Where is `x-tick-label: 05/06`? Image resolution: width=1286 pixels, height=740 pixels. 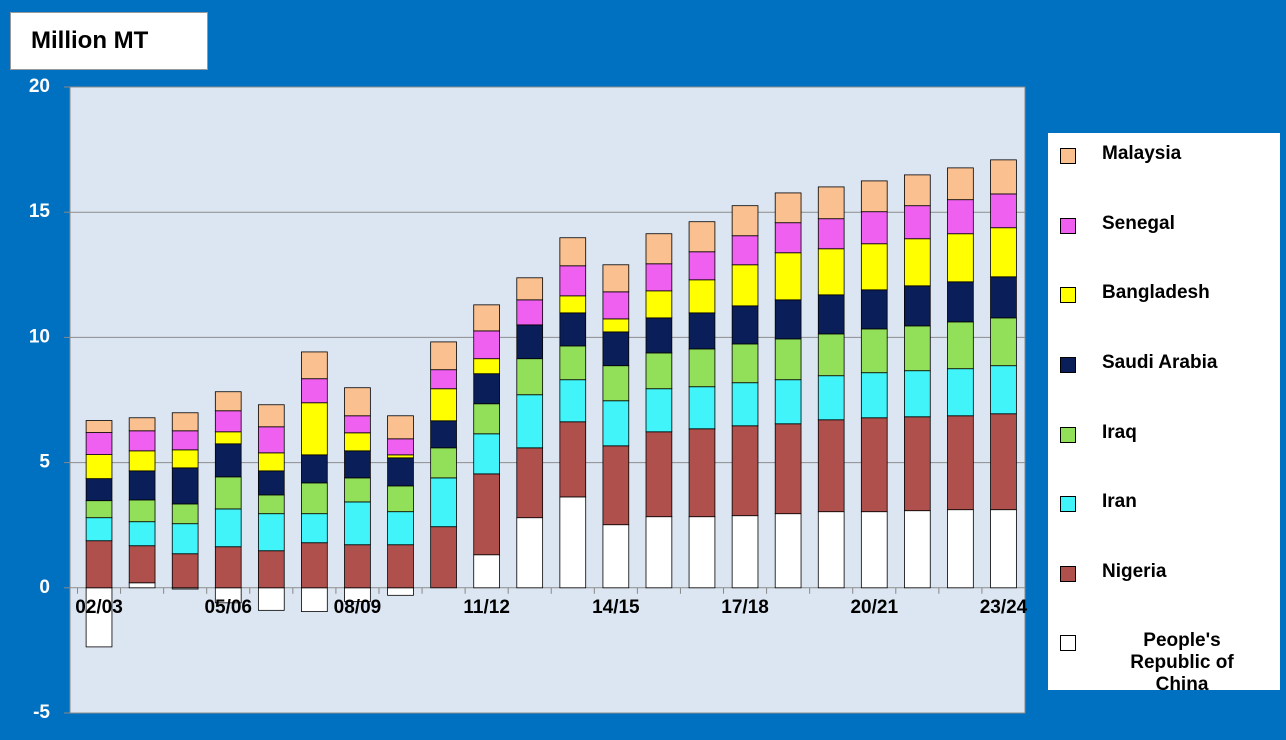 x-tick-label: 05/06 is located at coordinates (228, 607).